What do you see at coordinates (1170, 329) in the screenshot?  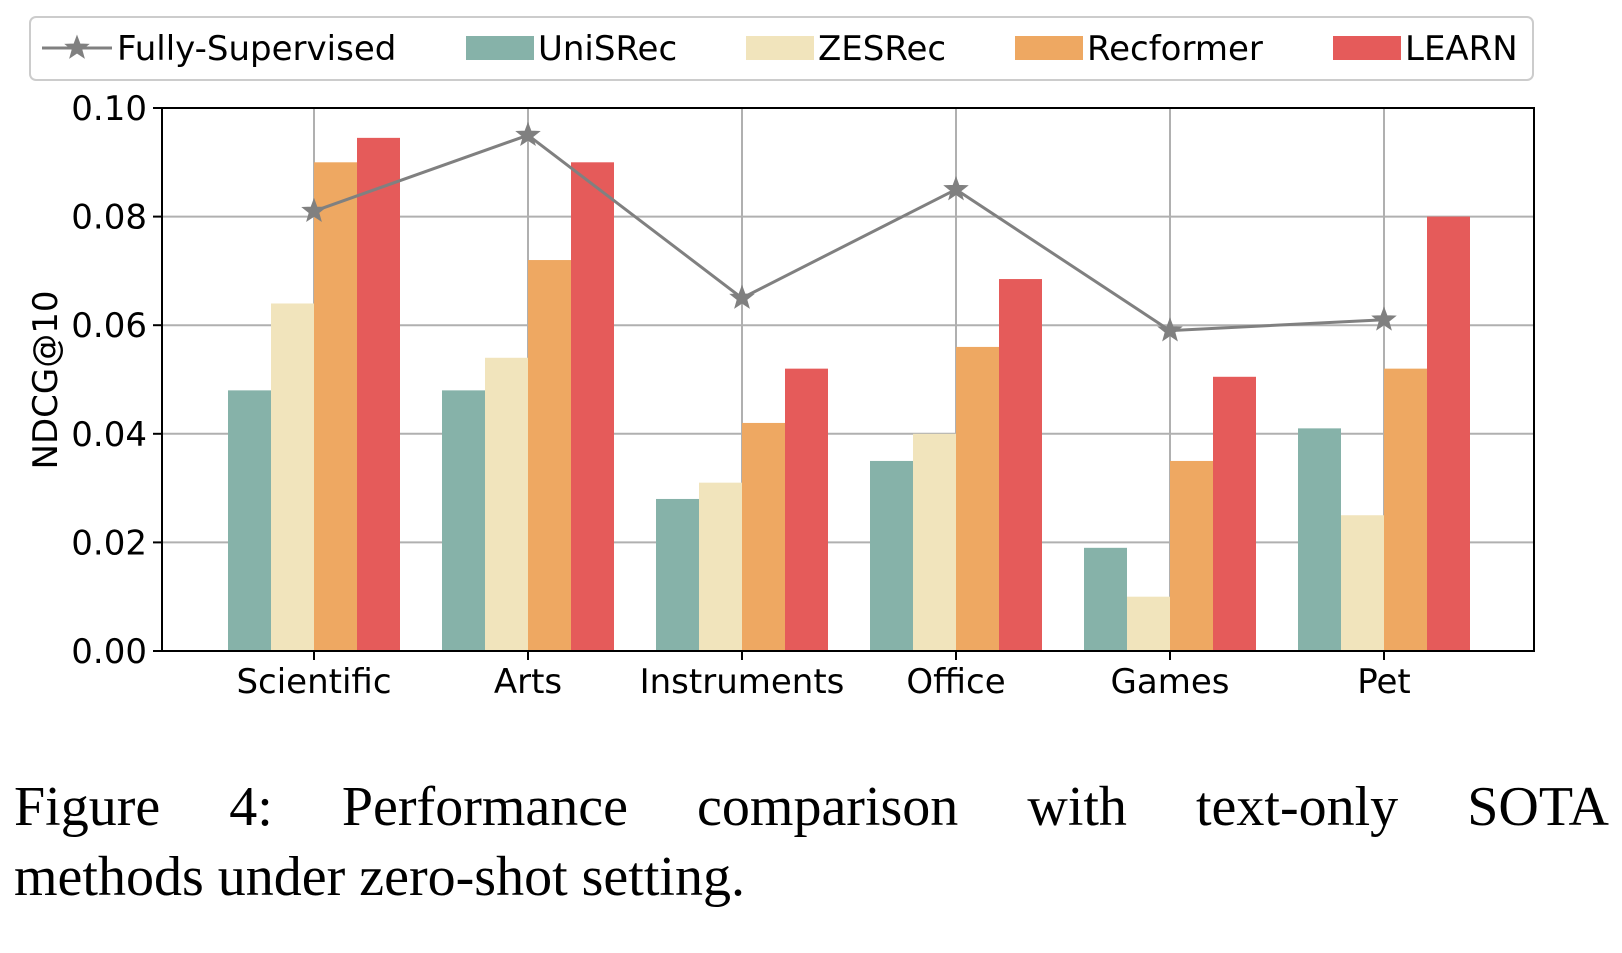 I see `fully-supervised-point-games` at bounding box center [1170, 329].